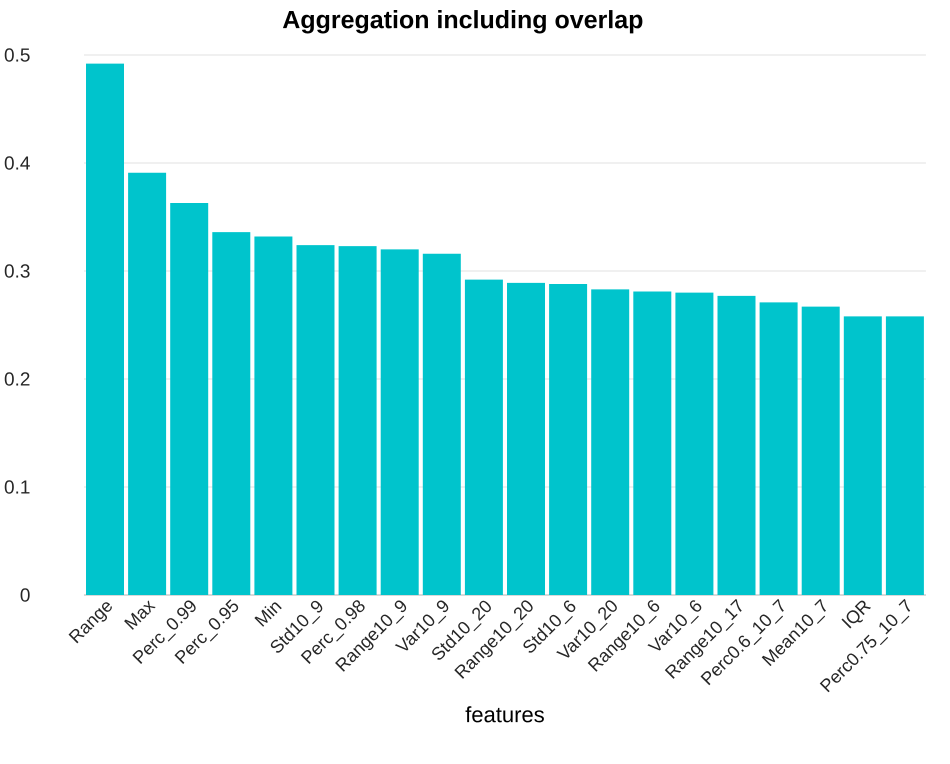 Image resolution: width=950 pixels, height=764 pixels. What do you see at coordinates (17, 55) in the screenshot?
I see `y-tick-label: 0.5` at bounding box center [17, 55].